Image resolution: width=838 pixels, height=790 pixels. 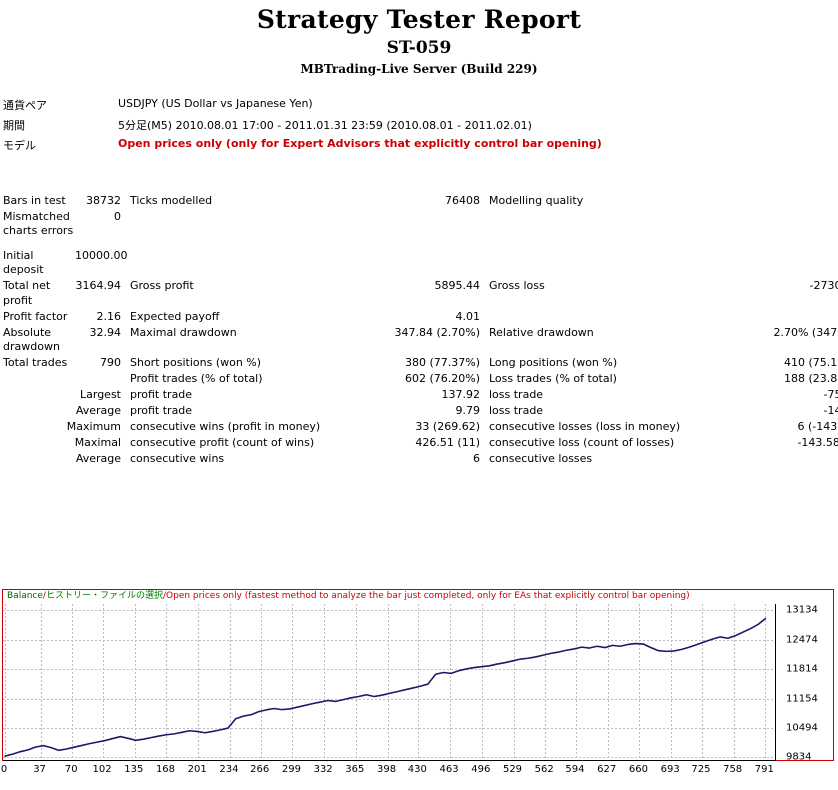 What do you see at coordinates (387, 769) in the screenshot?
I see `x-axis-tick-12: 398` at bounding box center [387, 769].